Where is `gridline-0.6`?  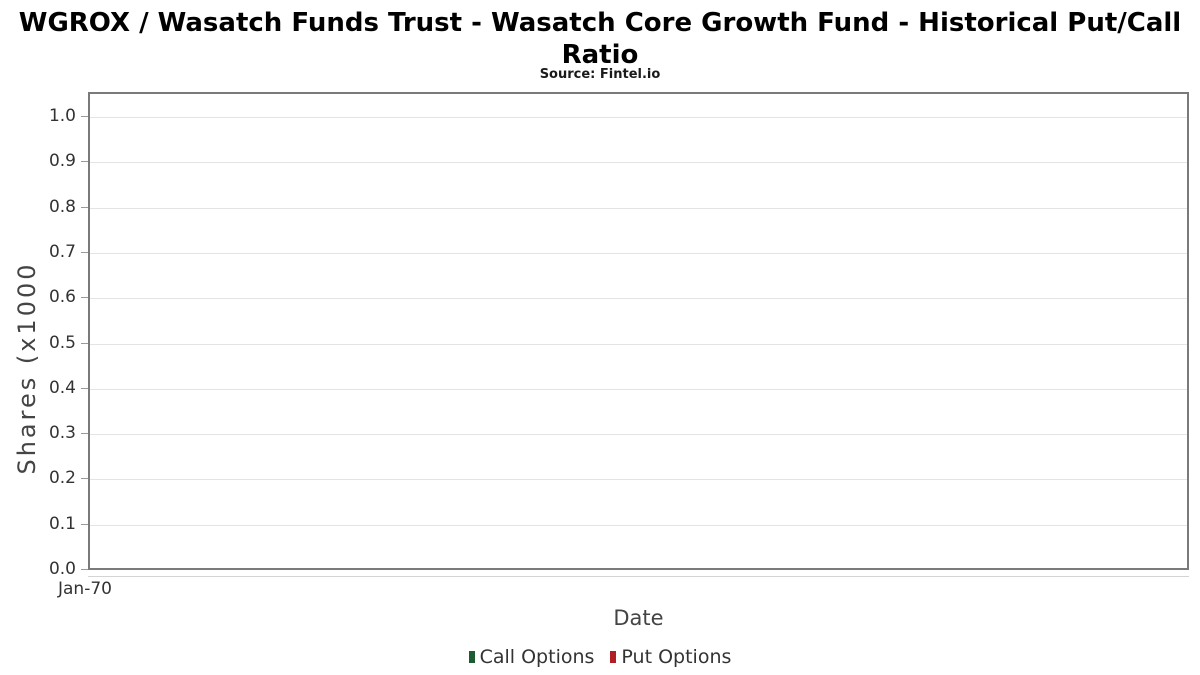 gridline-0.6 is located at coordinates (638, 299).